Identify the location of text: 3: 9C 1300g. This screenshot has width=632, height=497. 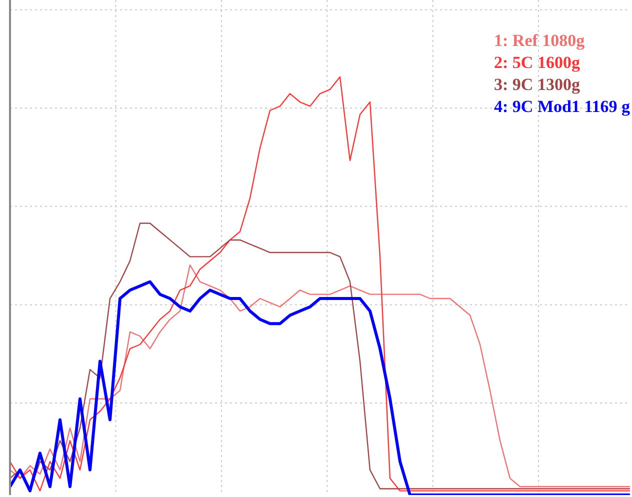
(537, 85).